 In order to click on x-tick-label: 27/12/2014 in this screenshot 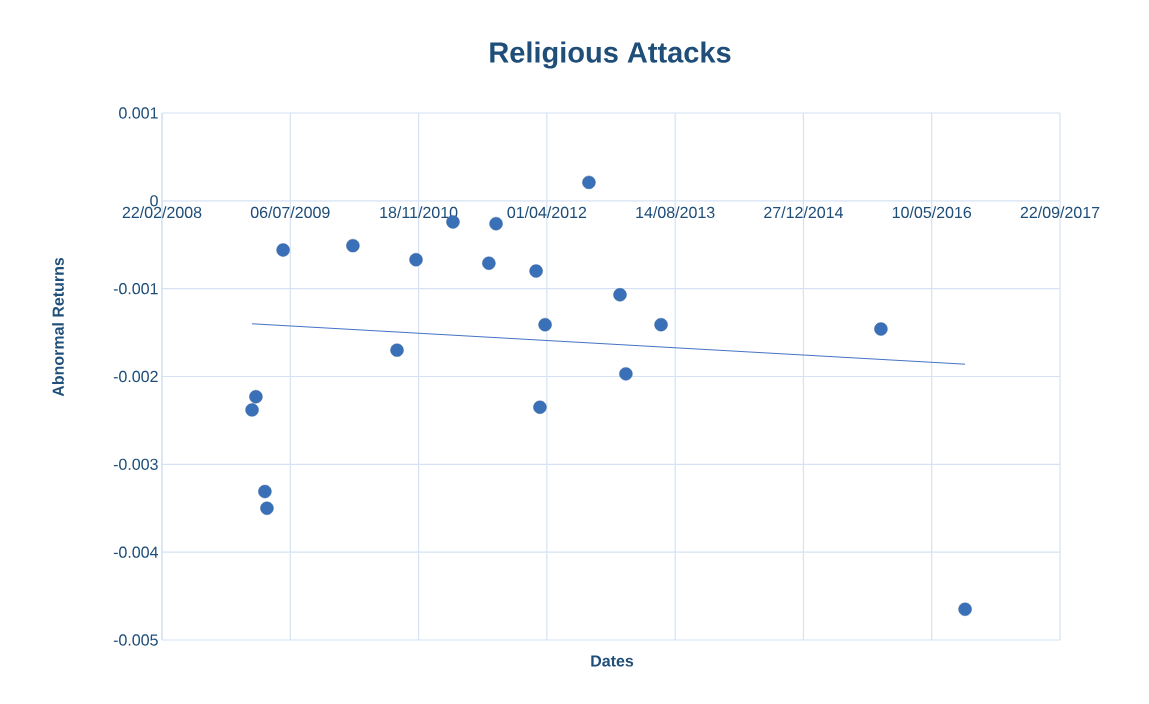, I will do `click(803, 212)`.